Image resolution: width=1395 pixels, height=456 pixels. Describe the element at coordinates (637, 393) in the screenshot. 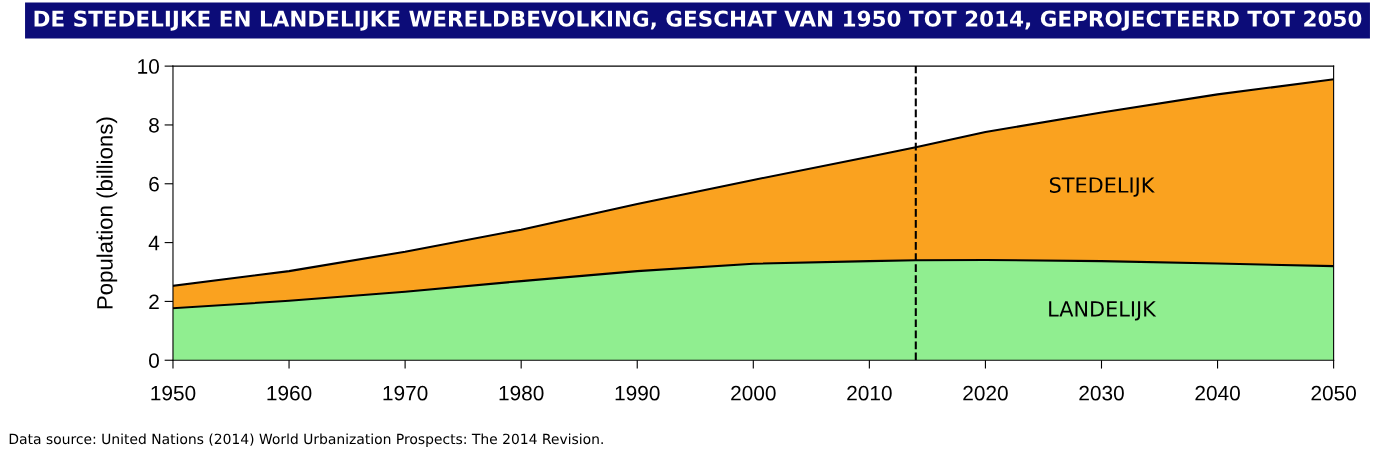

I see `x-tick-label: 1990` at that location.